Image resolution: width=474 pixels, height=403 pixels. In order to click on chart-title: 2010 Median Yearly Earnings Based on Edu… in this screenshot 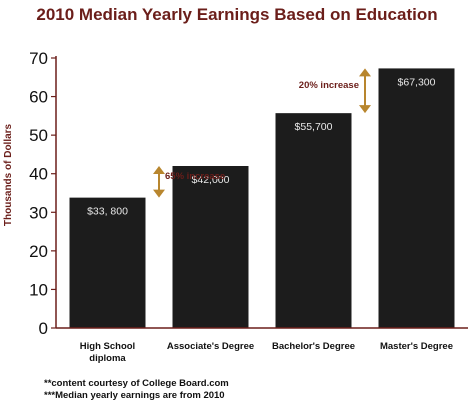, I will do `click(236, 14)`.